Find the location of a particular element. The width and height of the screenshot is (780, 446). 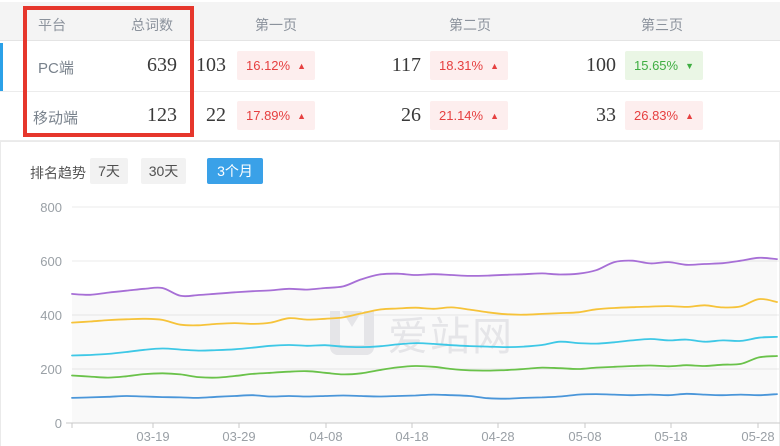

tab-7-days: 7天 is located at coordinates (109, 171).